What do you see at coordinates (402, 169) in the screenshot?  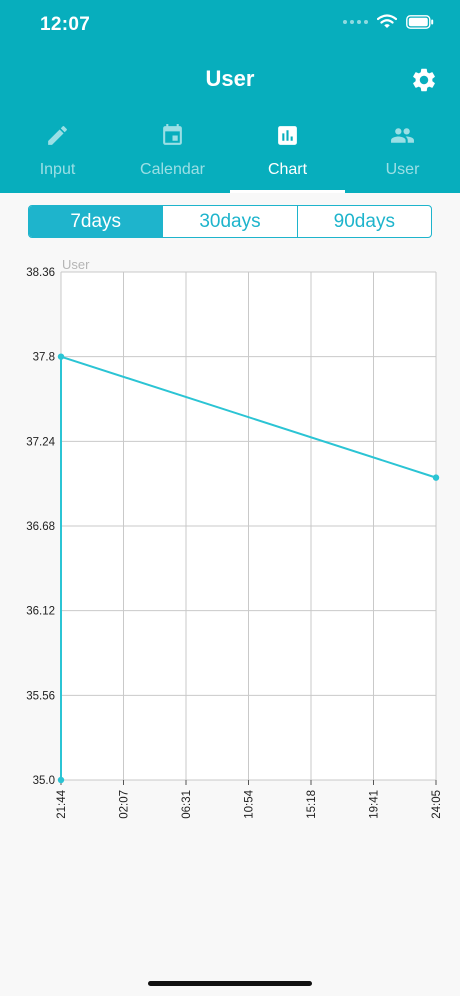 I see `tab-user-label: User` at bounding box center [402, 169].